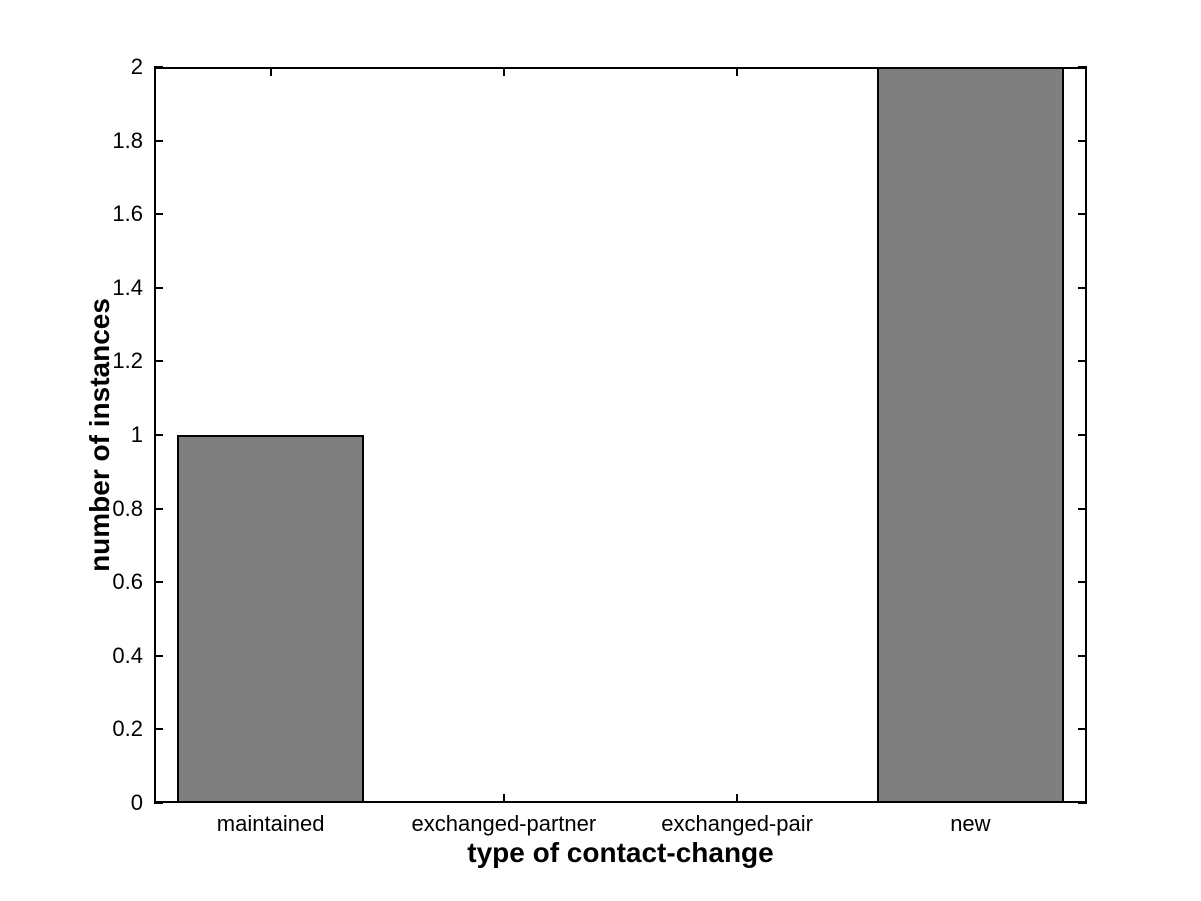  Describe the element at coordinates (970, 435) in the screenshot. I see `bar-new` at that location.